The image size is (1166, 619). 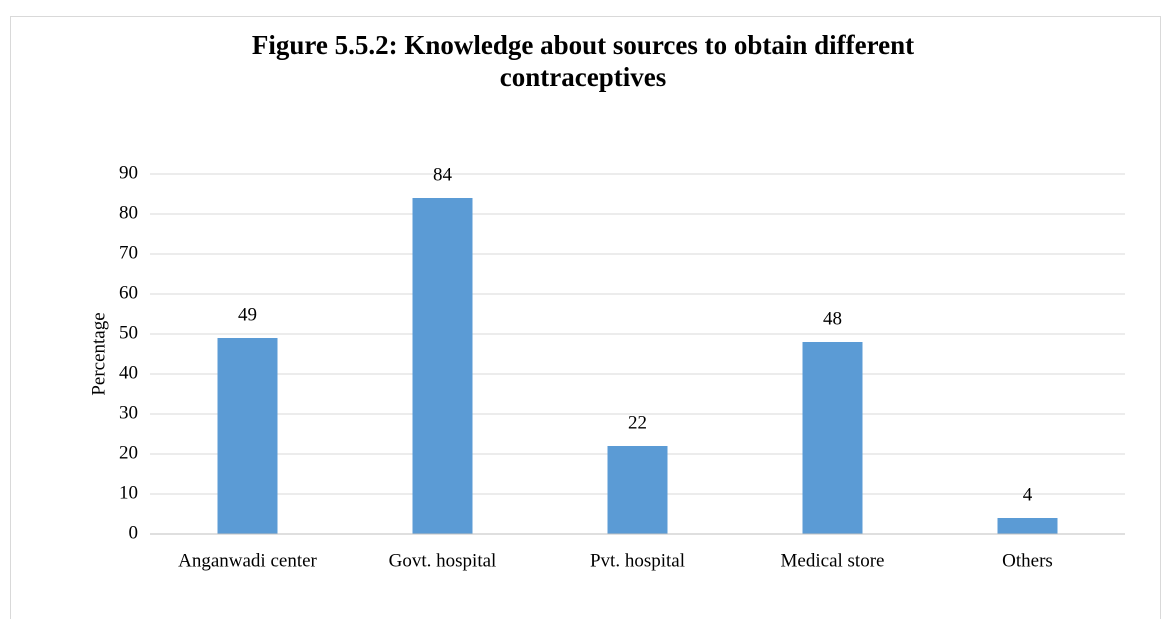 What do you see at coordinates (128, 292) in the screenshot?
I see `y-tick-label: 60` at bounding box center [128, 292].